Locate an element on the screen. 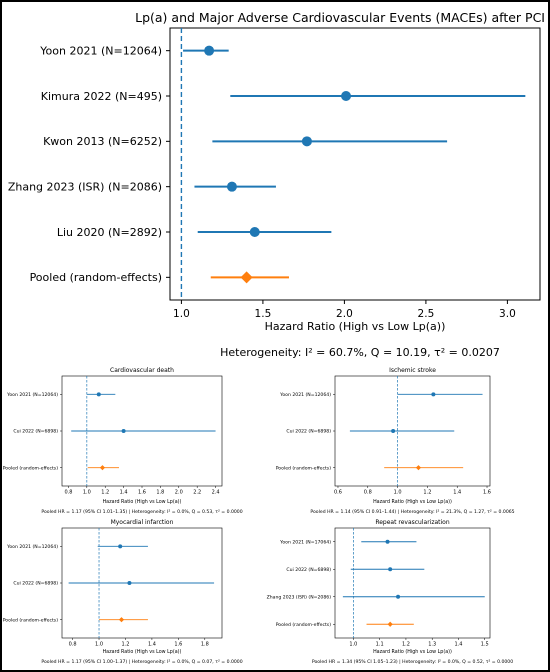  chart2-x-tick-label: 1.6 is located at coordinates (487, 493).